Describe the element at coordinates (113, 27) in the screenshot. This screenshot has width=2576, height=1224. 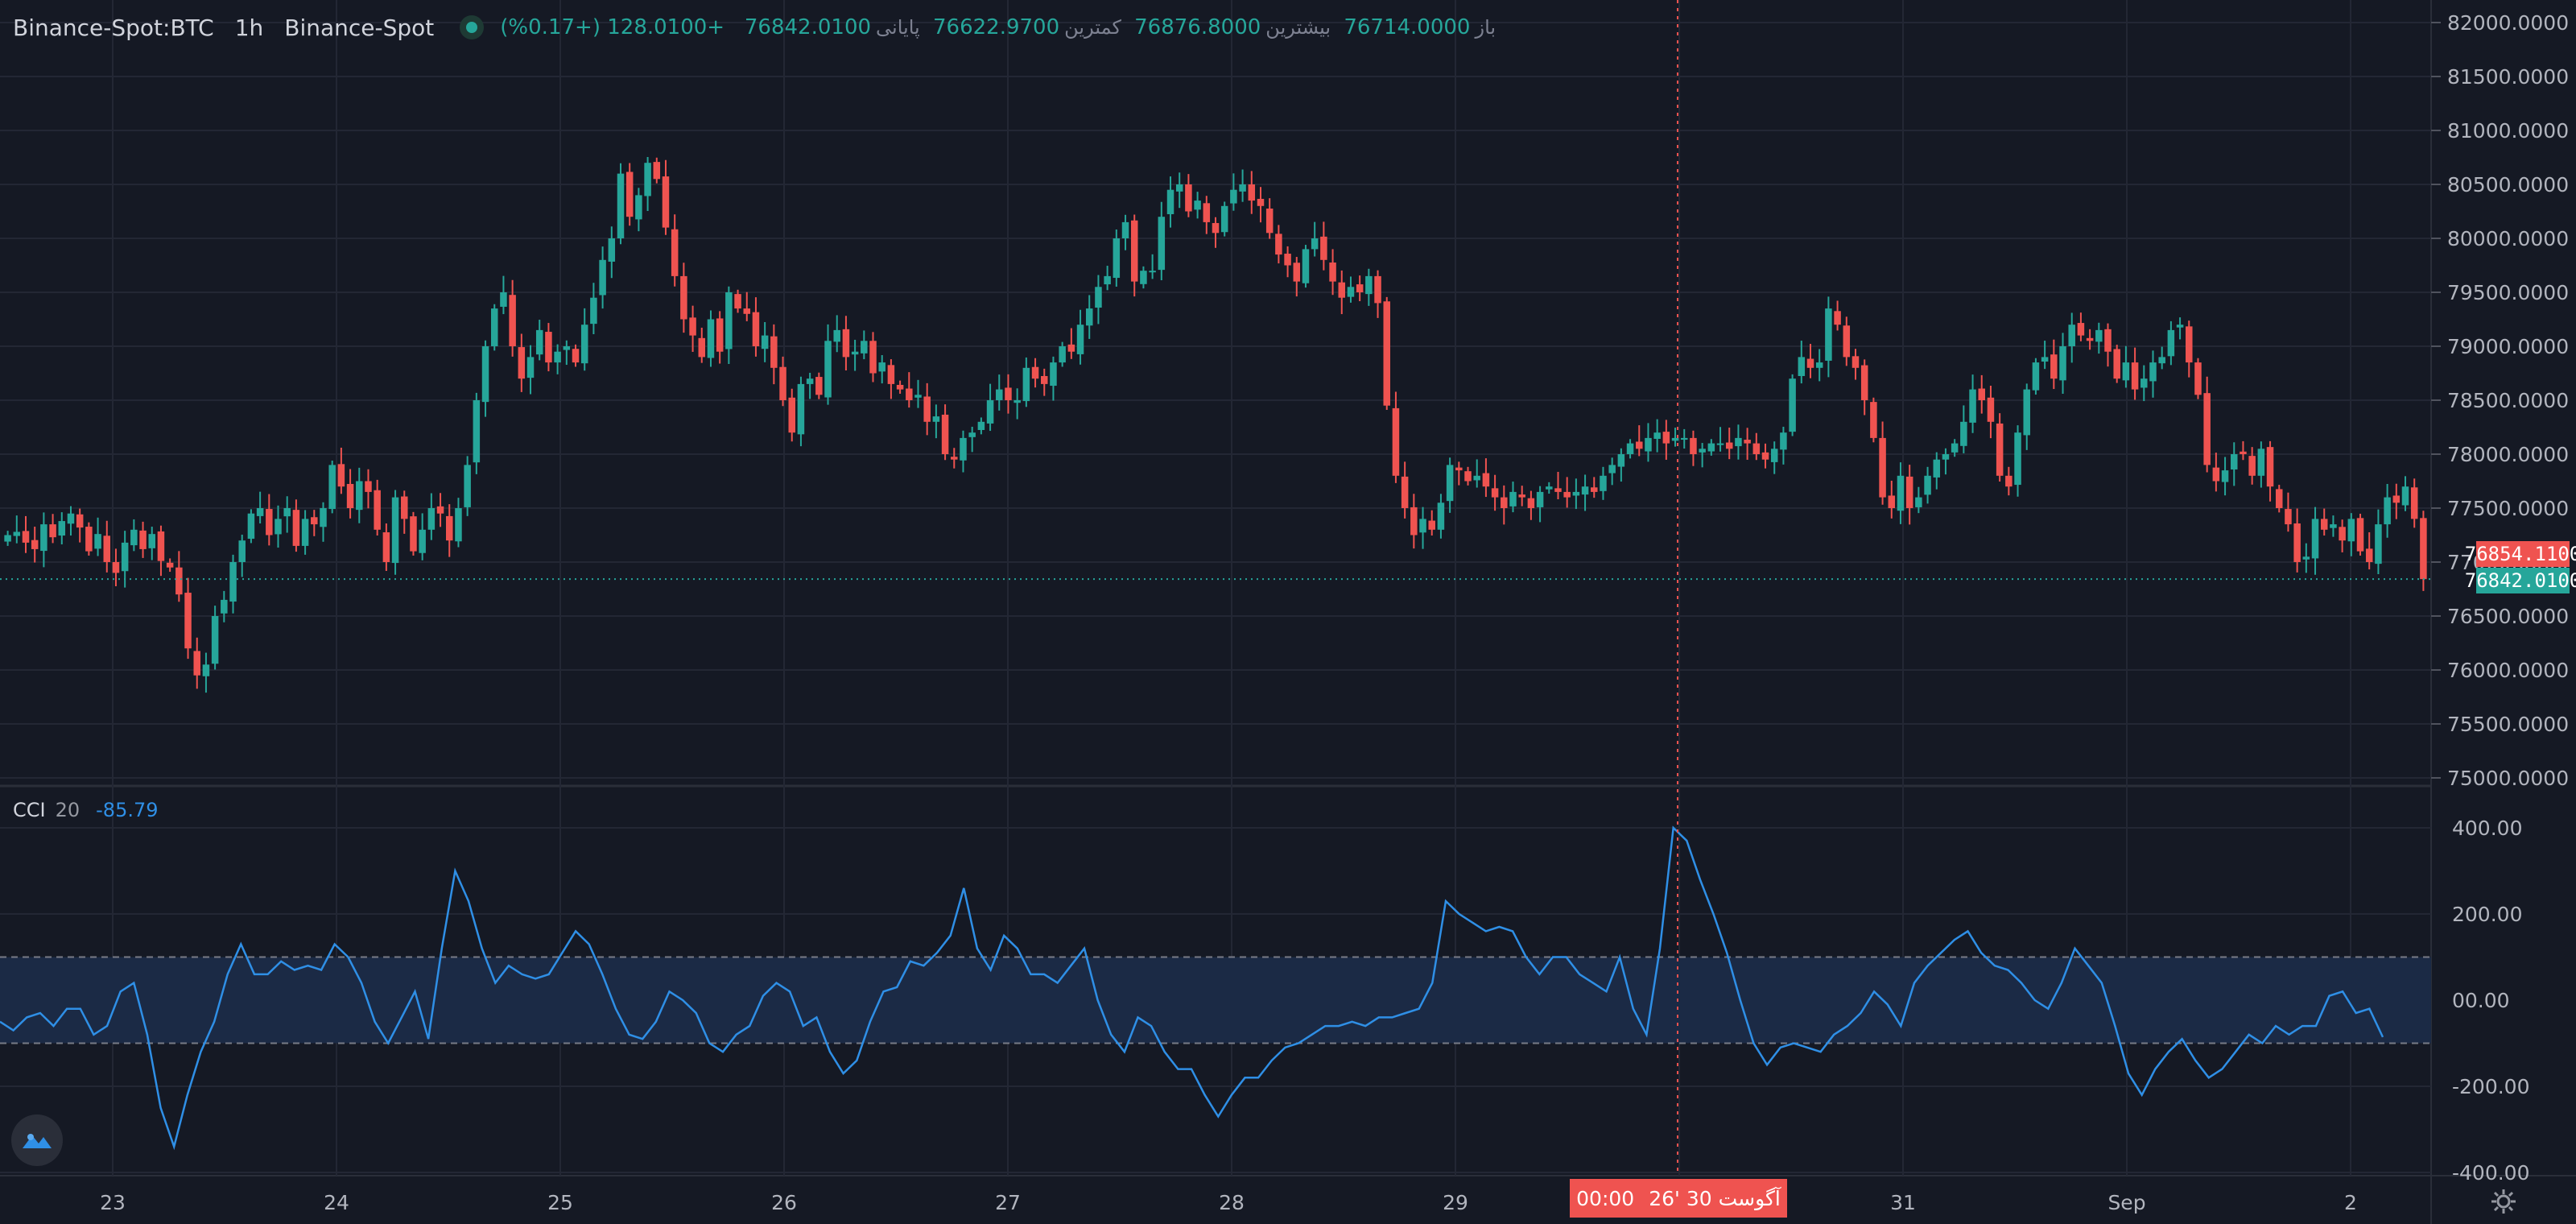
I see `symbol-name: Binance-Spot:BTC` at that location.